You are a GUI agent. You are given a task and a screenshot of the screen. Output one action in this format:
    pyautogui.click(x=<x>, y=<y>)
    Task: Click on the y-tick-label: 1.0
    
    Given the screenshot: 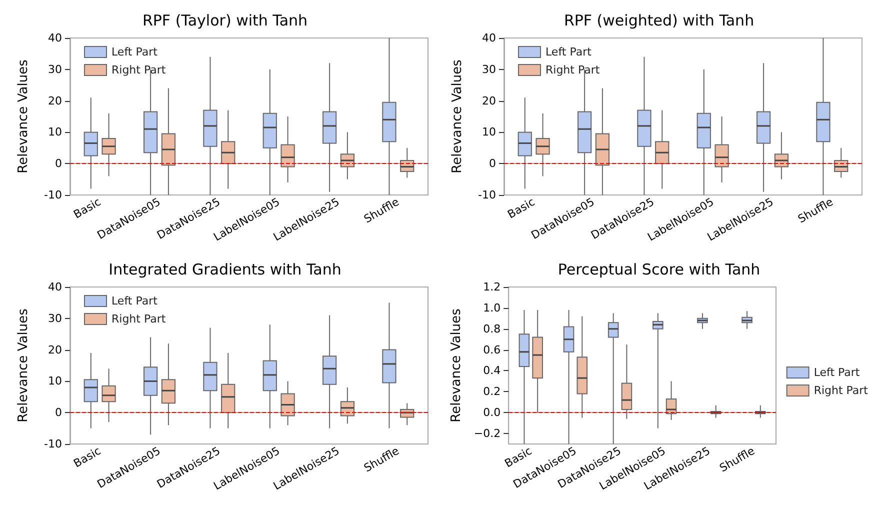 What is the action you would take?
    pyautogui.click(x=492, y=307)
    